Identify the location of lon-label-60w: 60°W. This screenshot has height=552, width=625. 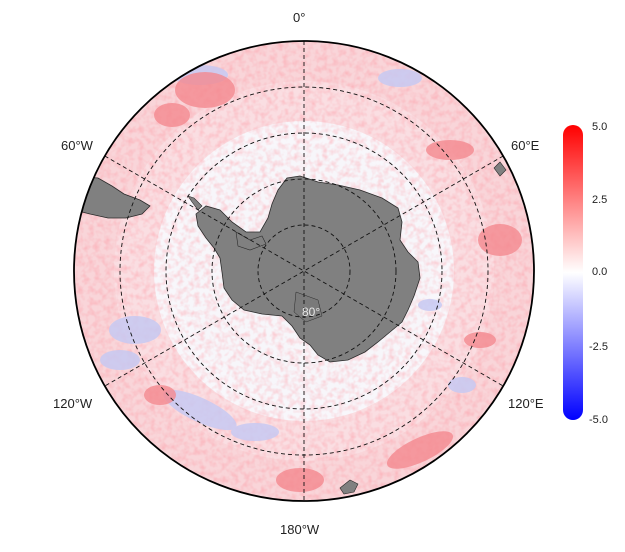
(77, 145).